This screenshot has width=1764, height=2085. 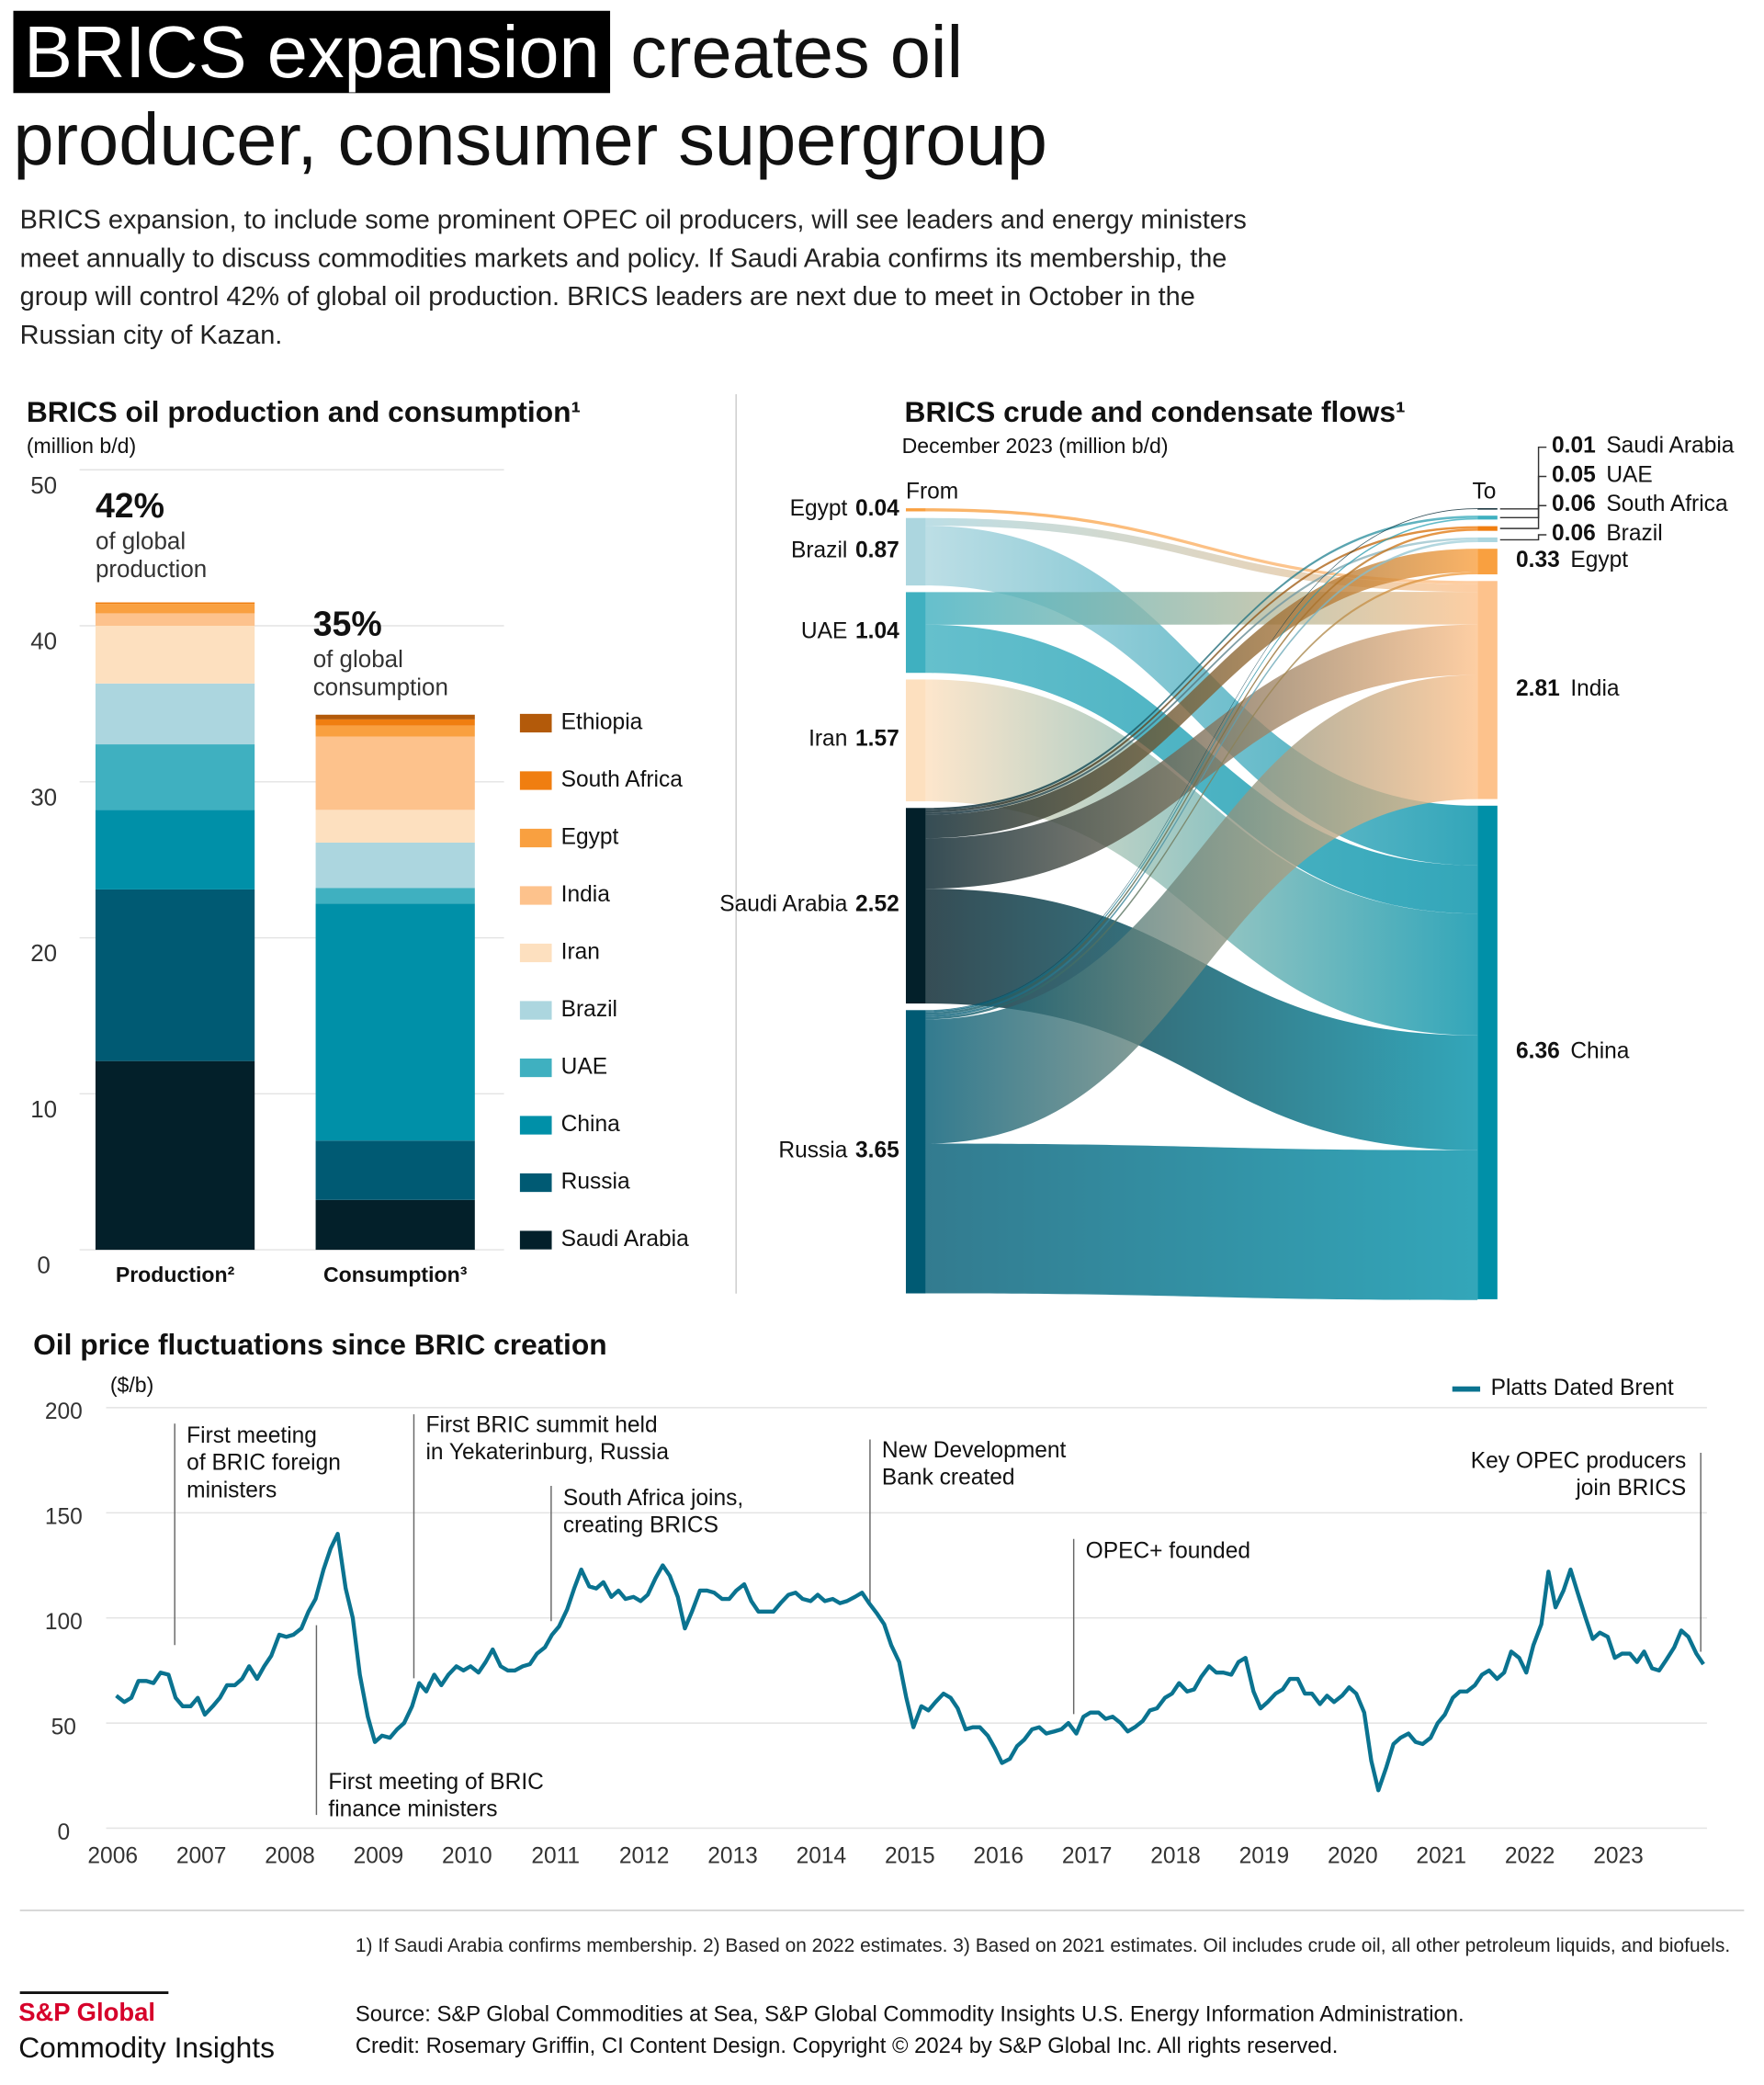 What do you see at coordinates (932, 492) in the screenshot?
I see `from-heading: From` at bounding box center [932, 492].